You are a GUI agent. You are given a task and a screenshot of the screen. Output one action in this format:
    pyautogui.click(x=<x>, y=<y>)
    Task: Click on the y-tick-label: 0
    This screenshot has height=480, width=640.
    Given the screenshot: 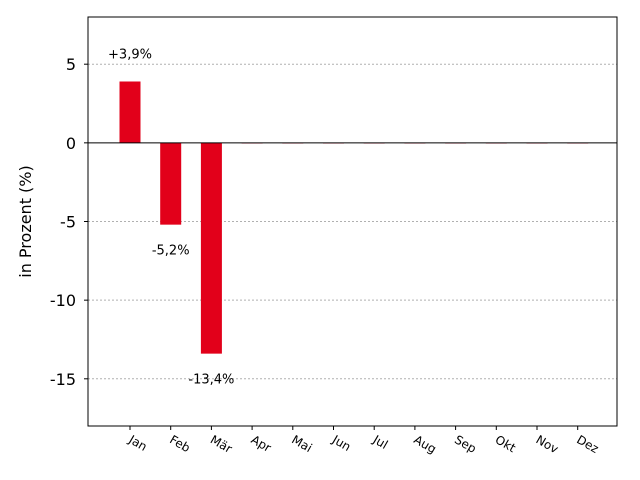 What is the action you would take?
    pyautogui.click(x=71, y=143)
    